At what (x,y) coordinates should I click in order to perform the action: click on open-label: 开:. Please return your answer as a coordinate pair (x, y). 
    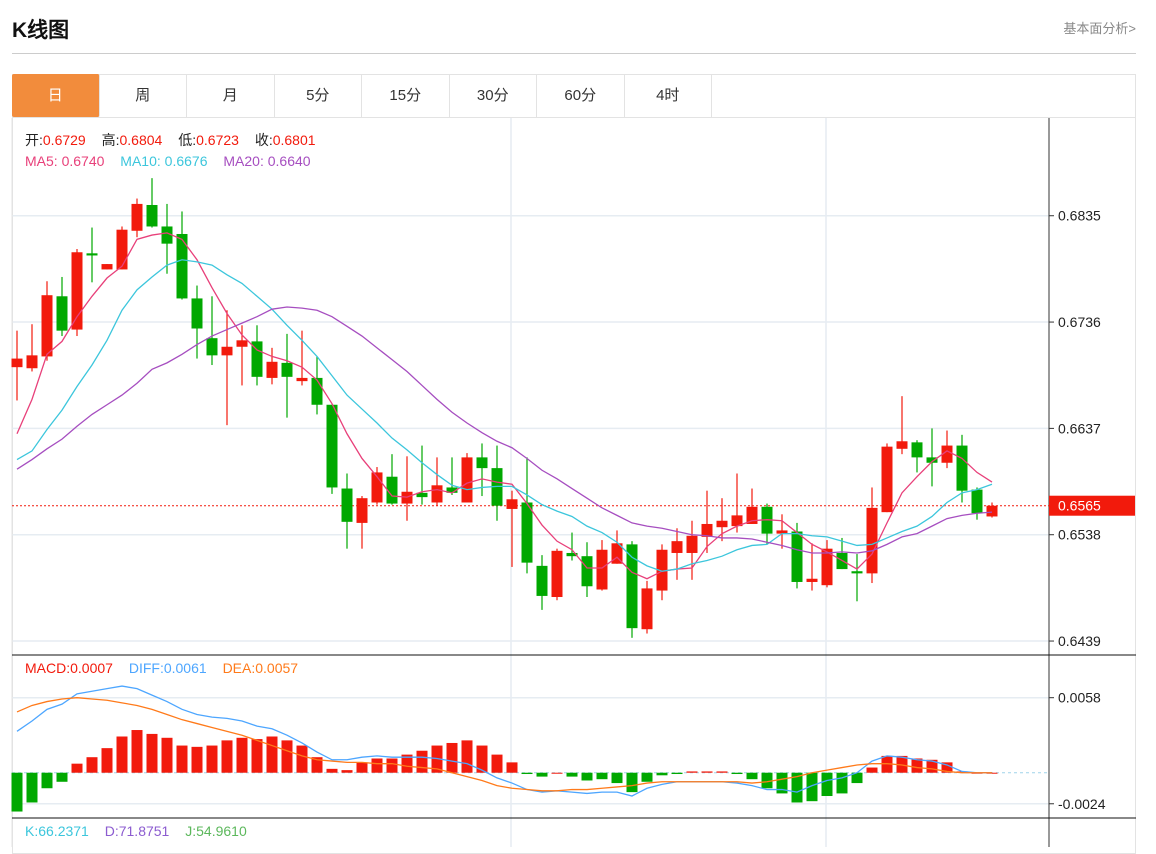
    Looking at the image, I should click on (34, 140).